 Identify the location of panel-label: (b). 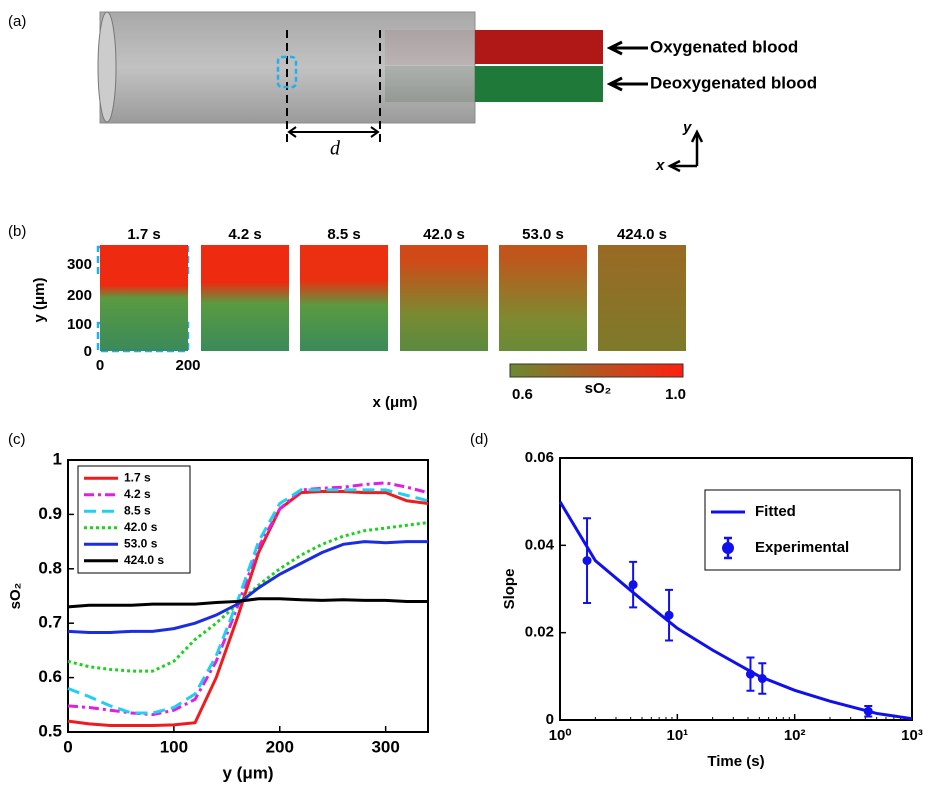
(17, 231).